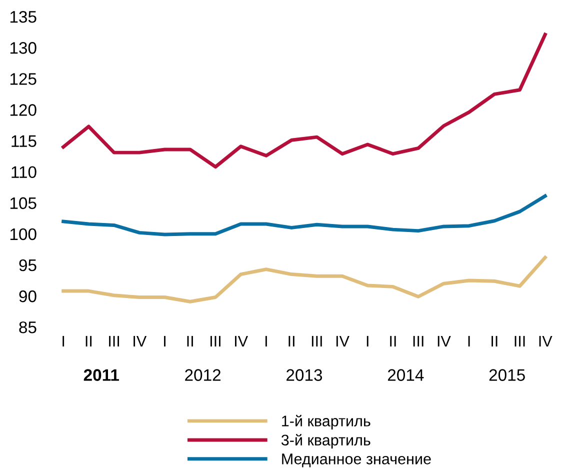 The height and width of the screenshot is (474, 566). Describe the element at coordinates (507, 375) in the screenshot. I see `text: 2015` at that location.